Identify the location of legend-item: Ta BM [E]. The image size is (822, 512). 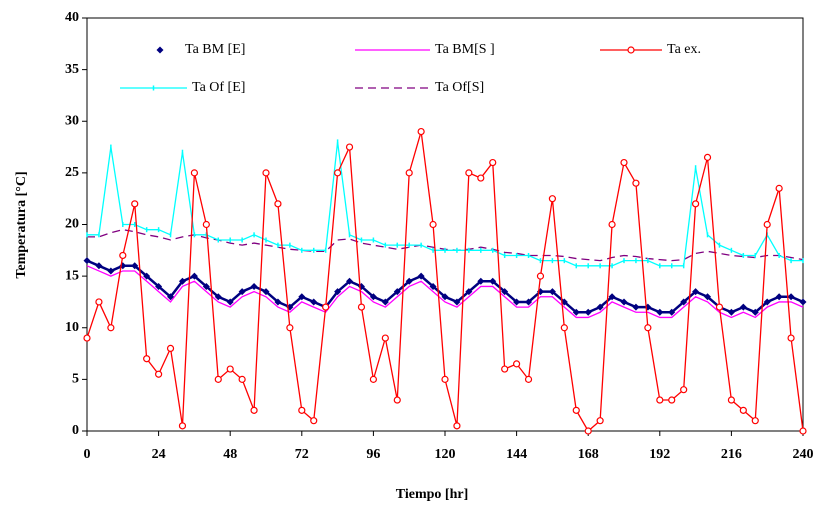
(200, 49).